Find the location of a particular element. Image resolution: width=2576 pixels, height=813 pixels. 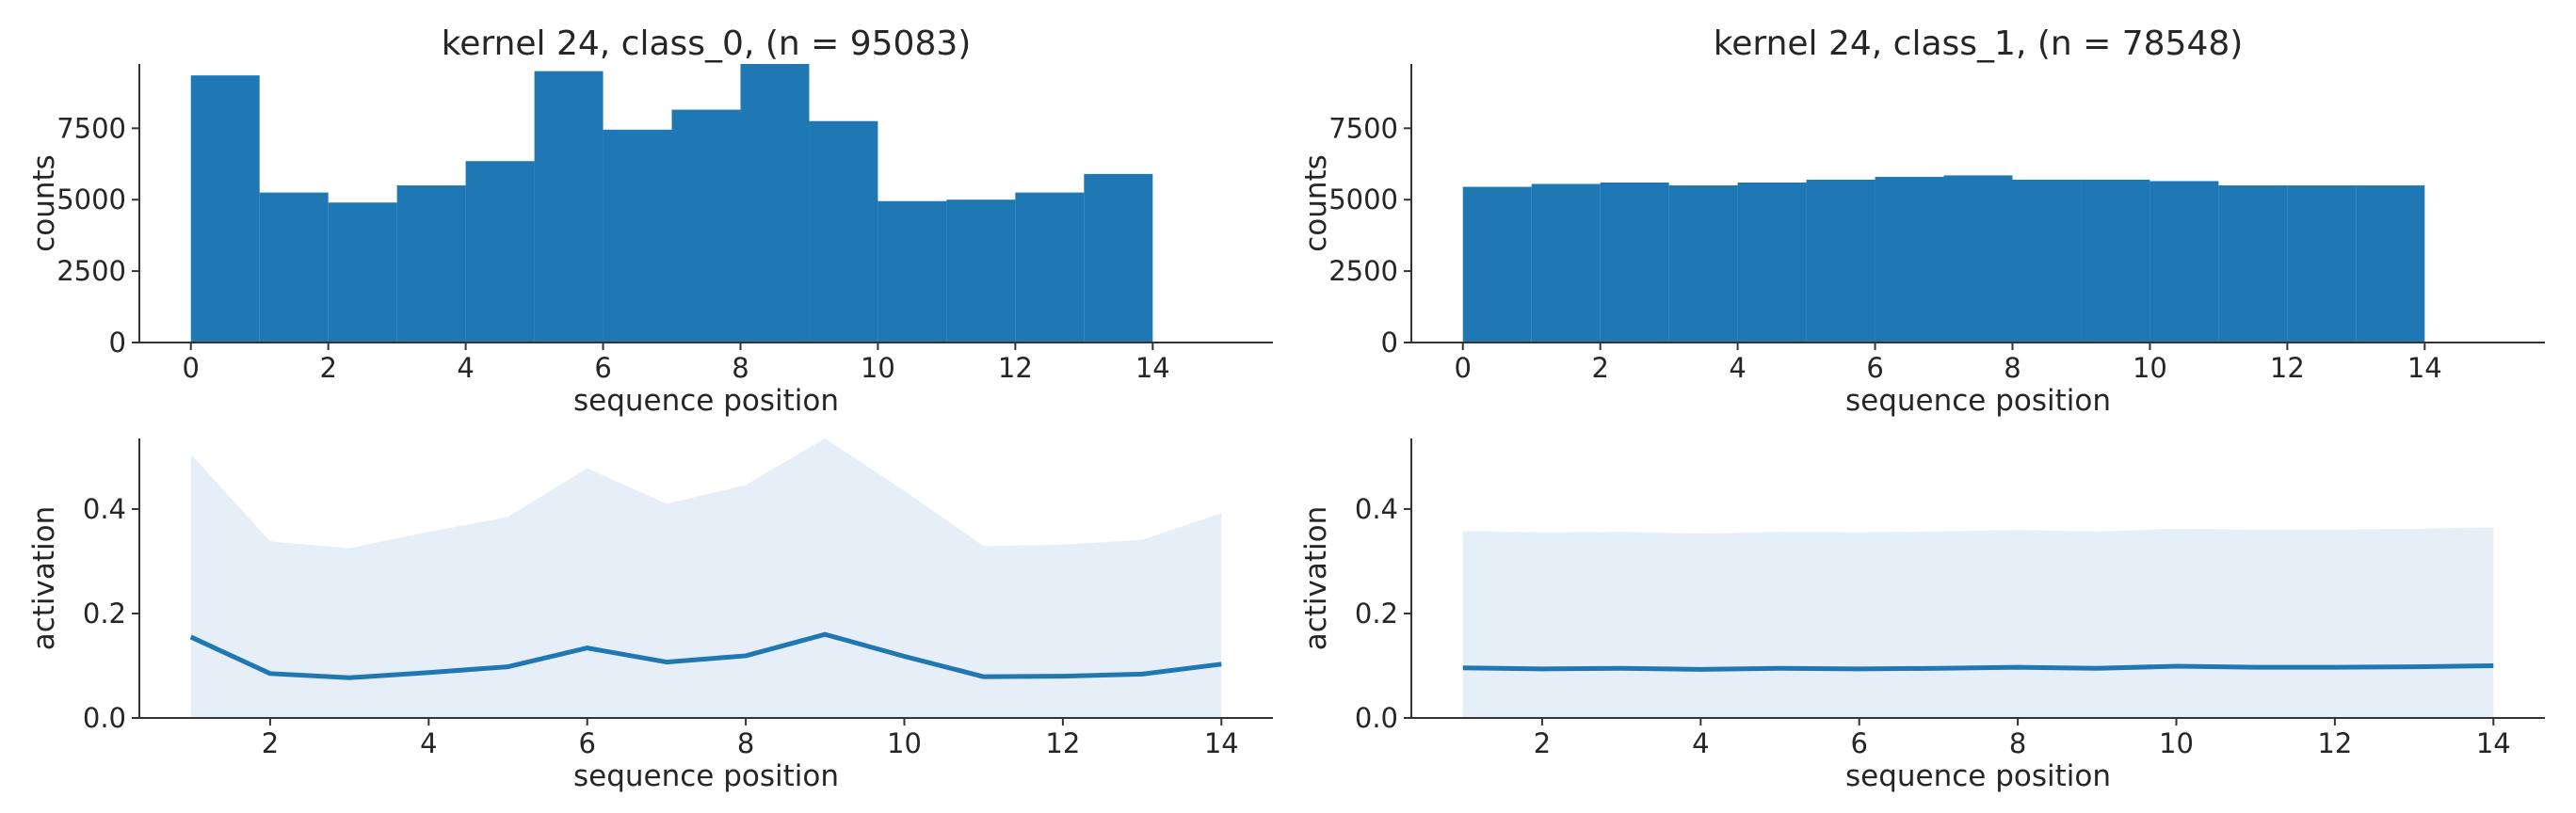

chart-title: kernel 24, class_1, (n = 78548) is located at coordinates (1979, 43).